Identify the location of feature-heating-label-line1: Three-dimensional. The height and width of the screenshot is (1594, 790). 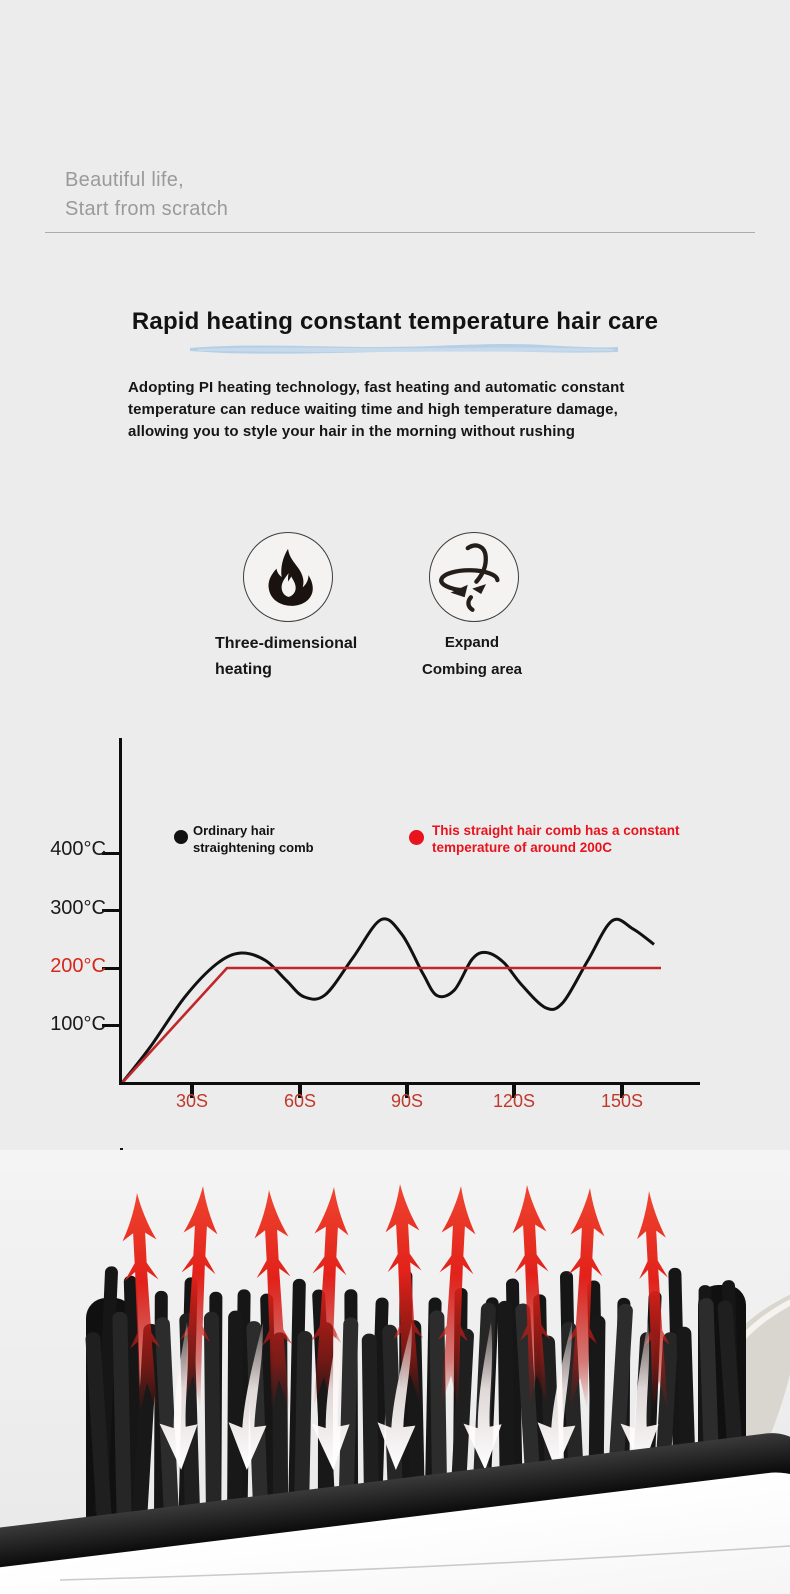
(286, 643).